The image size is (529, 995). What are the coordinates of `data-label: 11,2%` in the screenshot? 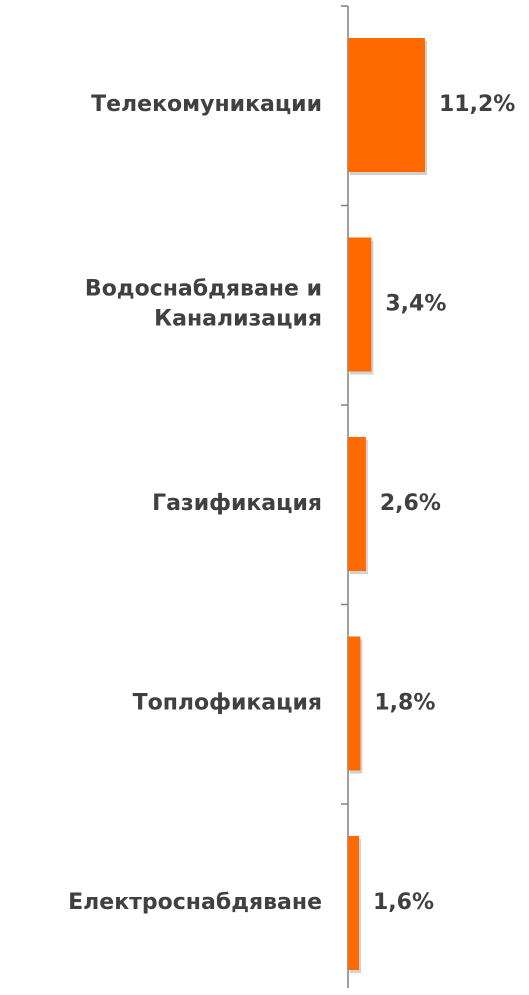 It's located at (477, 104).